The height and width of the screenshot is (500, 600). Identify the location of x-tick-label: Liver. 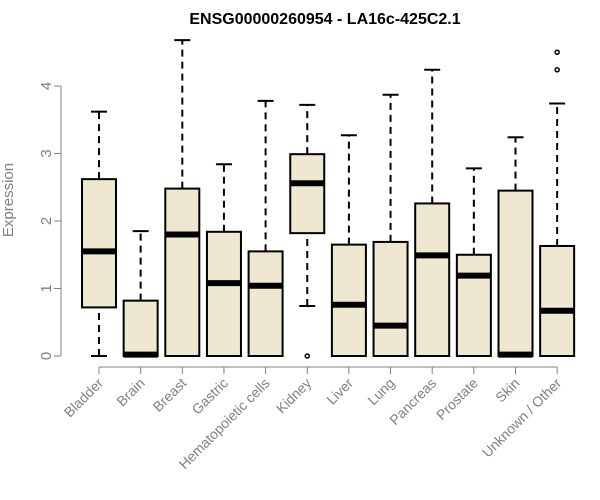
(339, 391).